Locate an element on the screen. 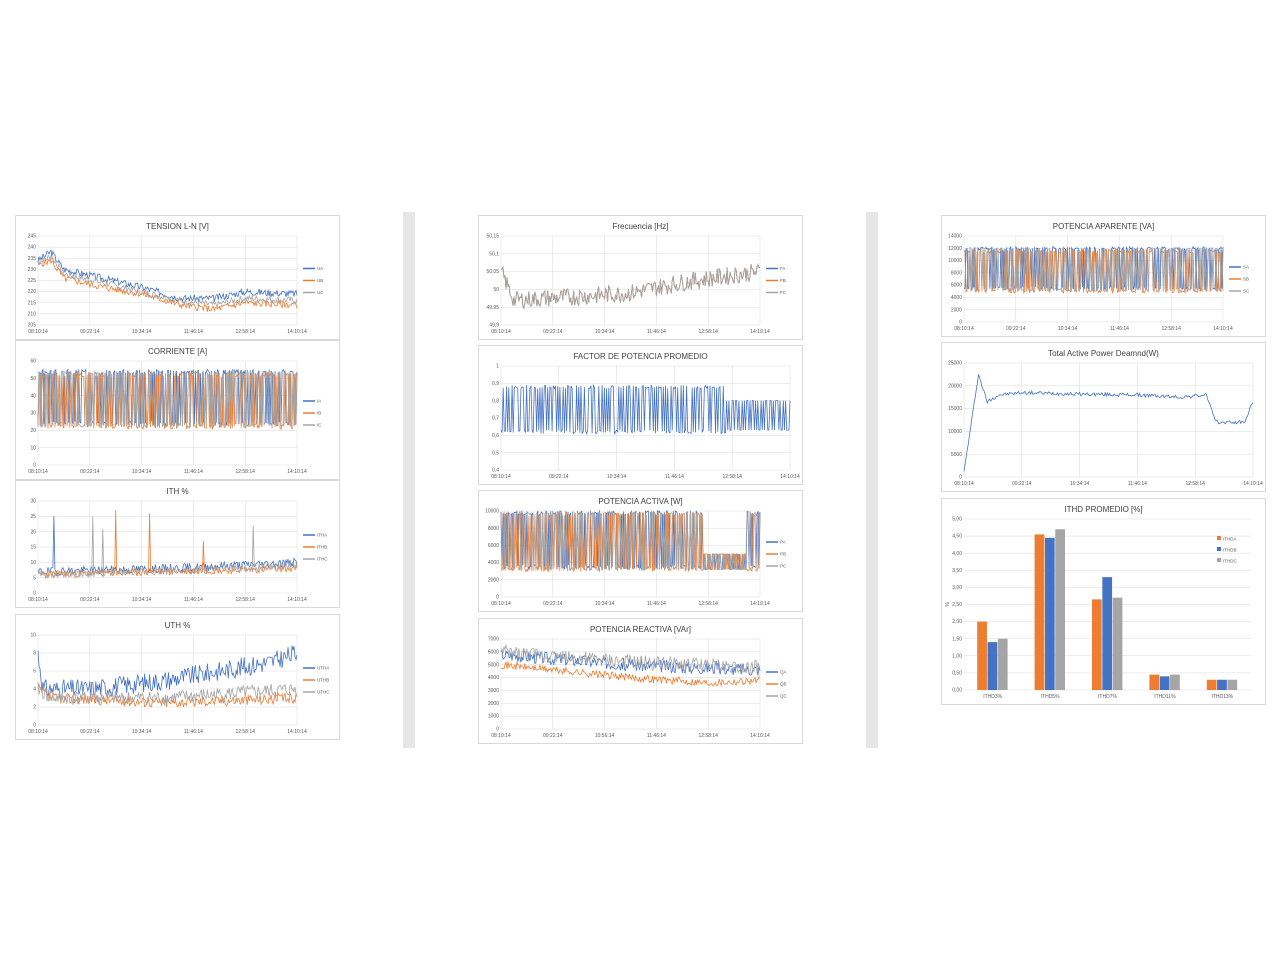 The image size is (1280, 960). y-tick-label: 2 is located at coordinates (34, 708).